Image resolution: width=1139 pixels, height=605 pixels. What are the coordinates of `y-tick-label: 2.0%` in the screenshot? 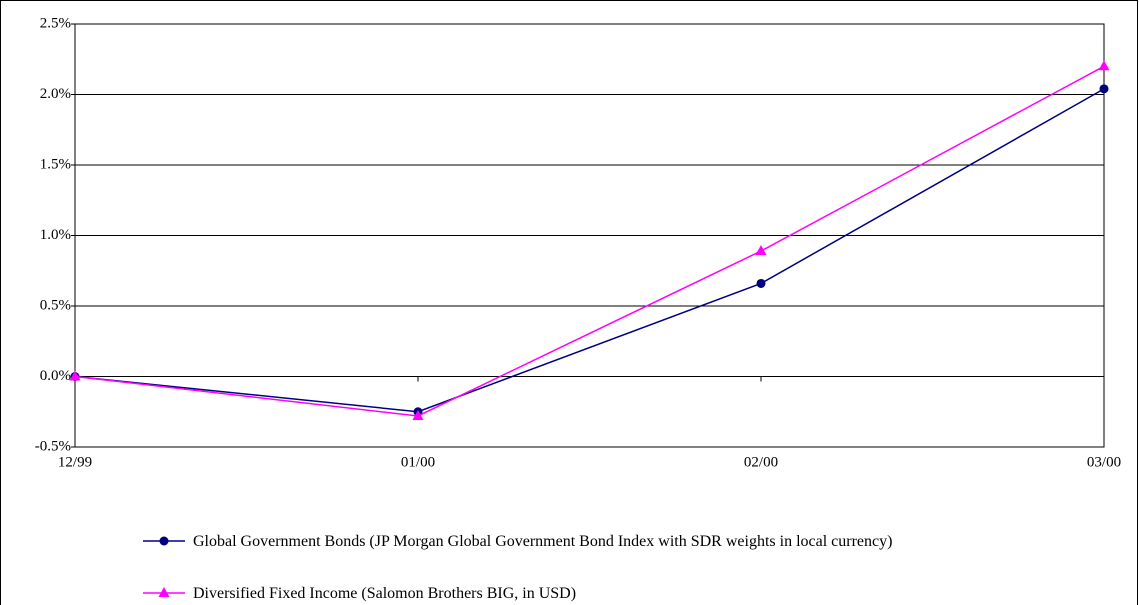 It's located at (55, 94).